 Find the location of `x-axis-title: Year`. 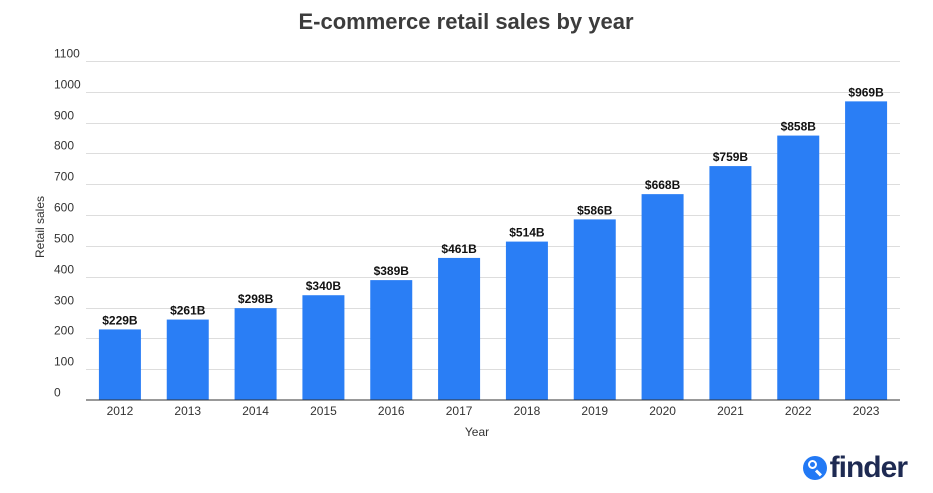

x-axis-title: Year is located at coordinates (477, 432).